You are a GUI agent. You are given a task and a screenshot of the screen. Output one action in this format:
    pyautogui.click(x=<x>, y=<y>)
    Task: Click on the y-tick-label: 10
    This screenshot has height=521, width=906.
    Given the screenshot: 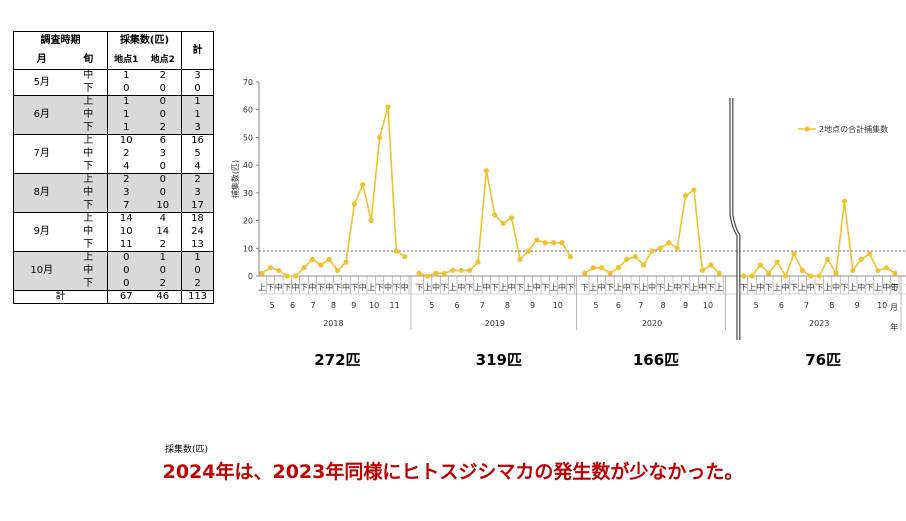 What is the action you would take?
    pyautogui.click(x=248, y=248)
    